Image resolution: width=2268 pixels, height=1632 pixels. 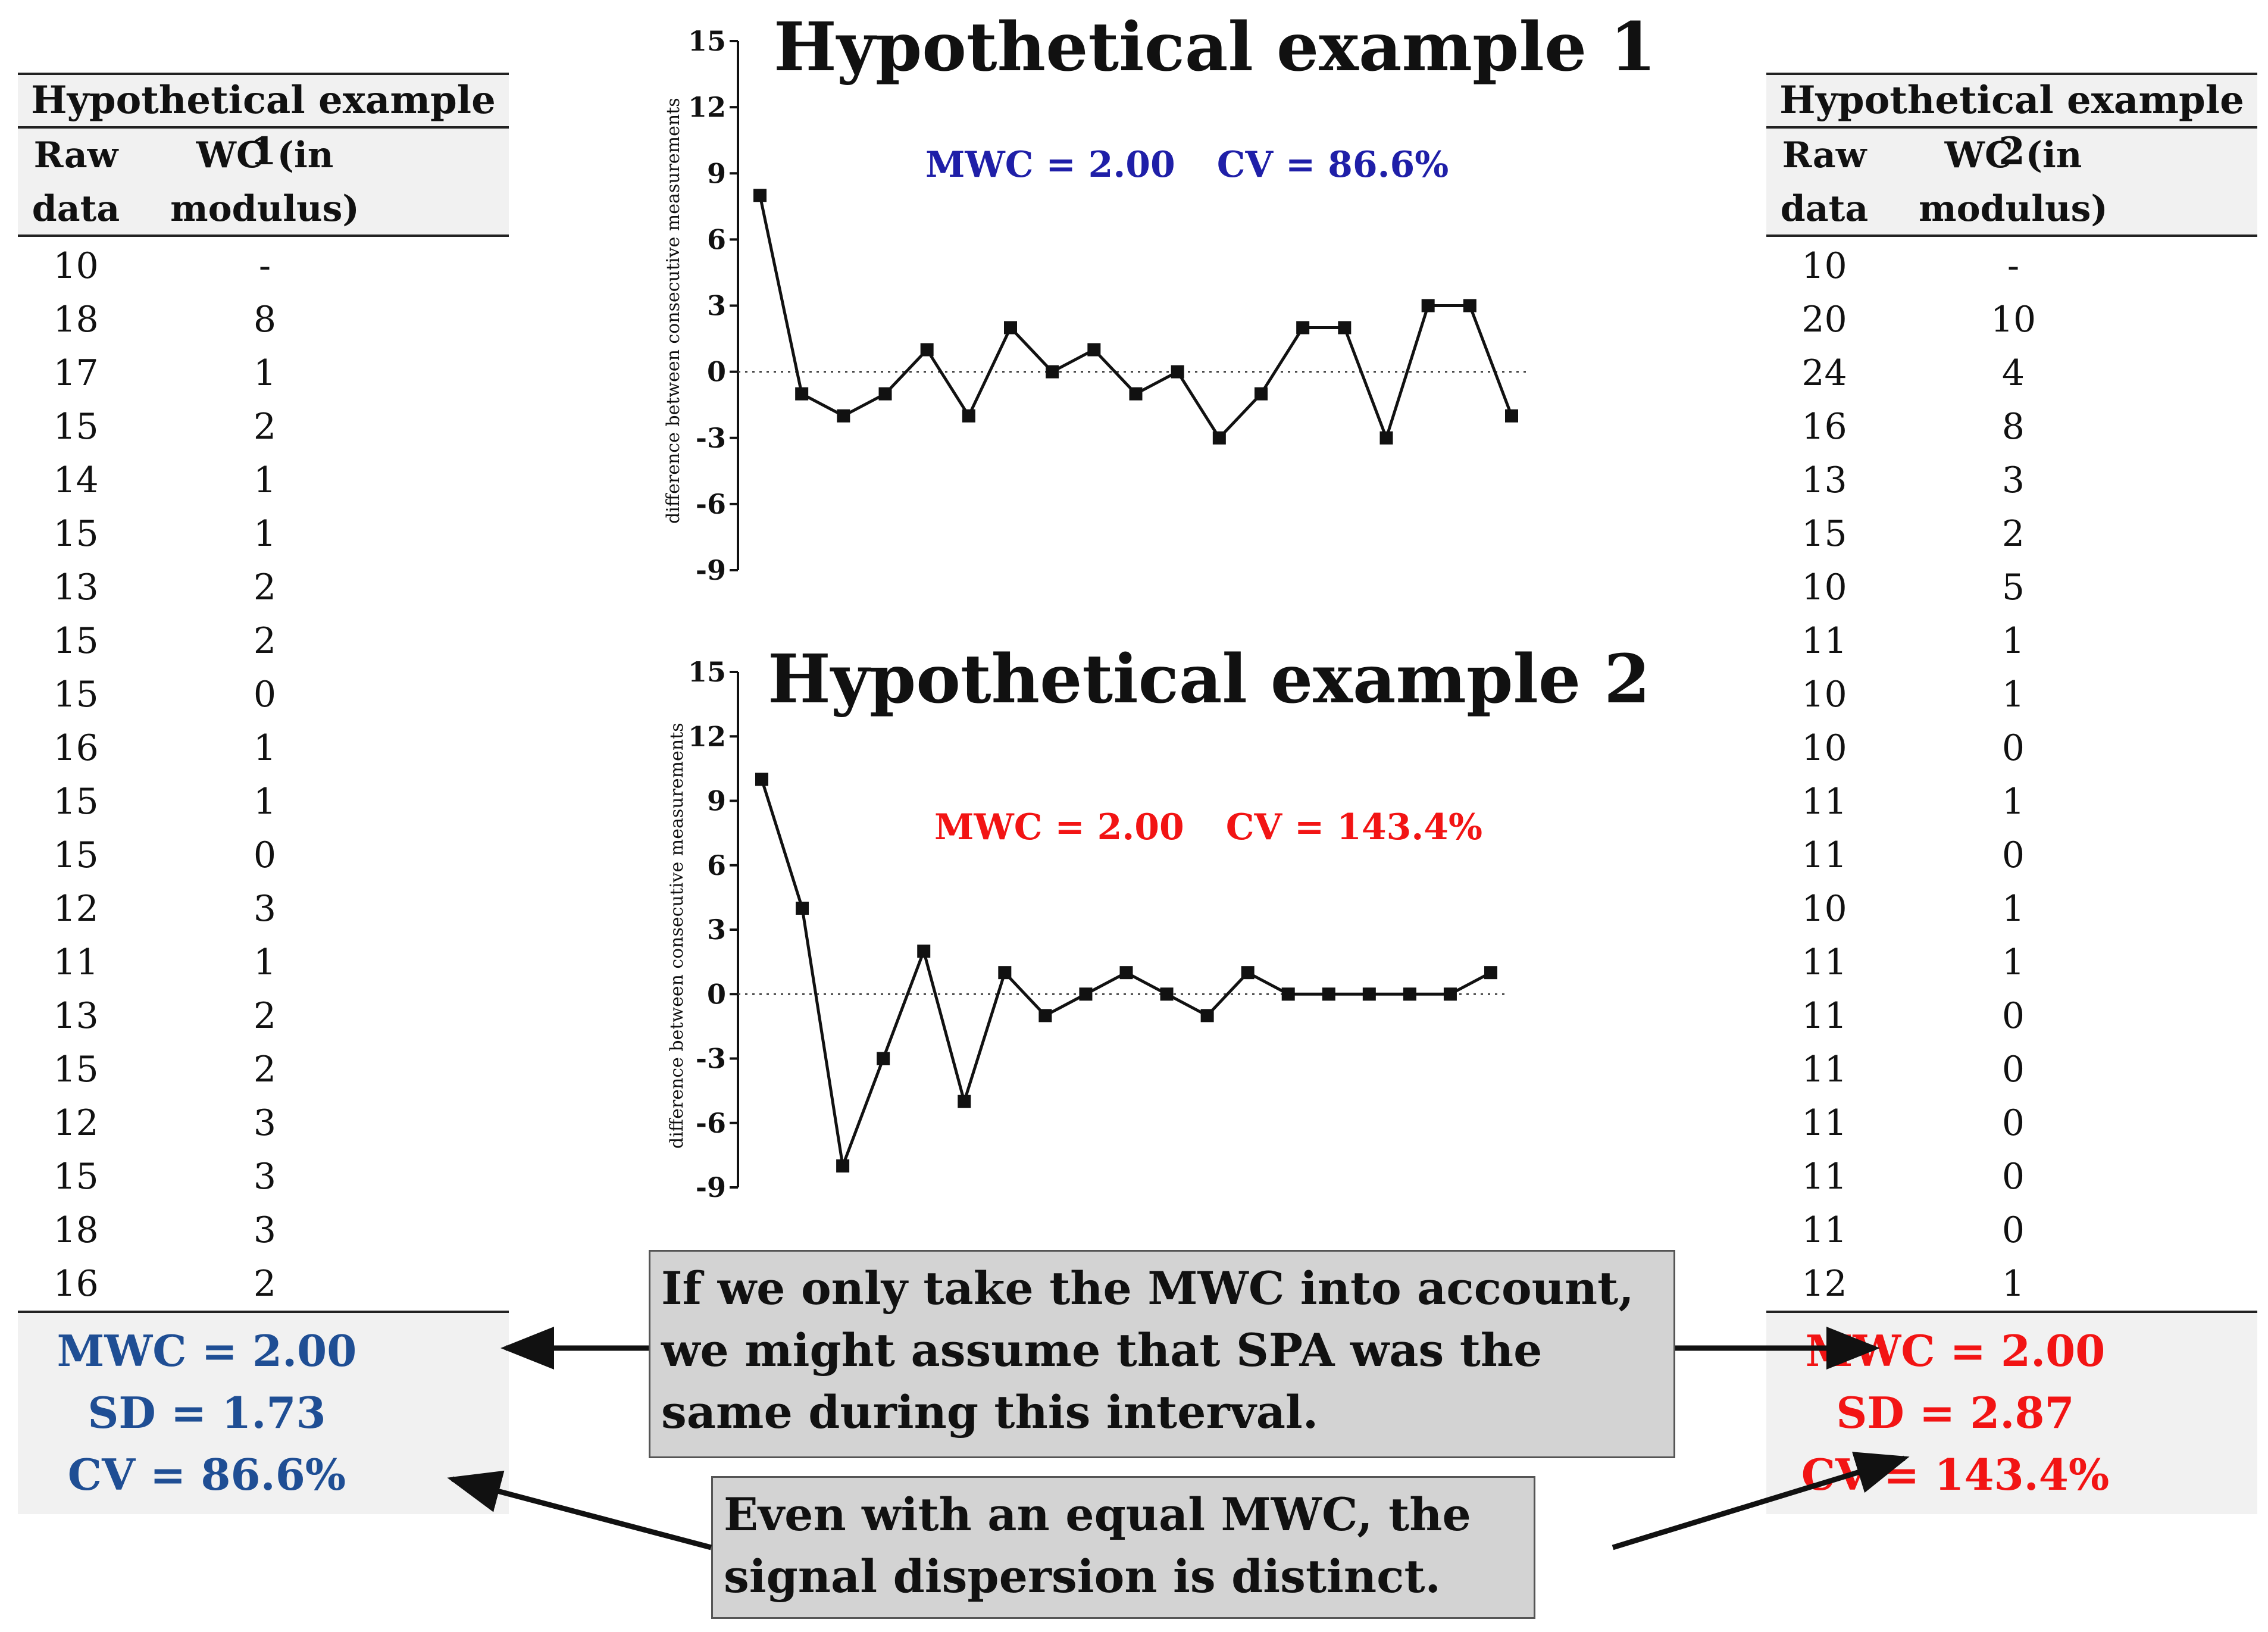 I want to click on chart1-y-tick-label: -9, so click(x=711, y=570).